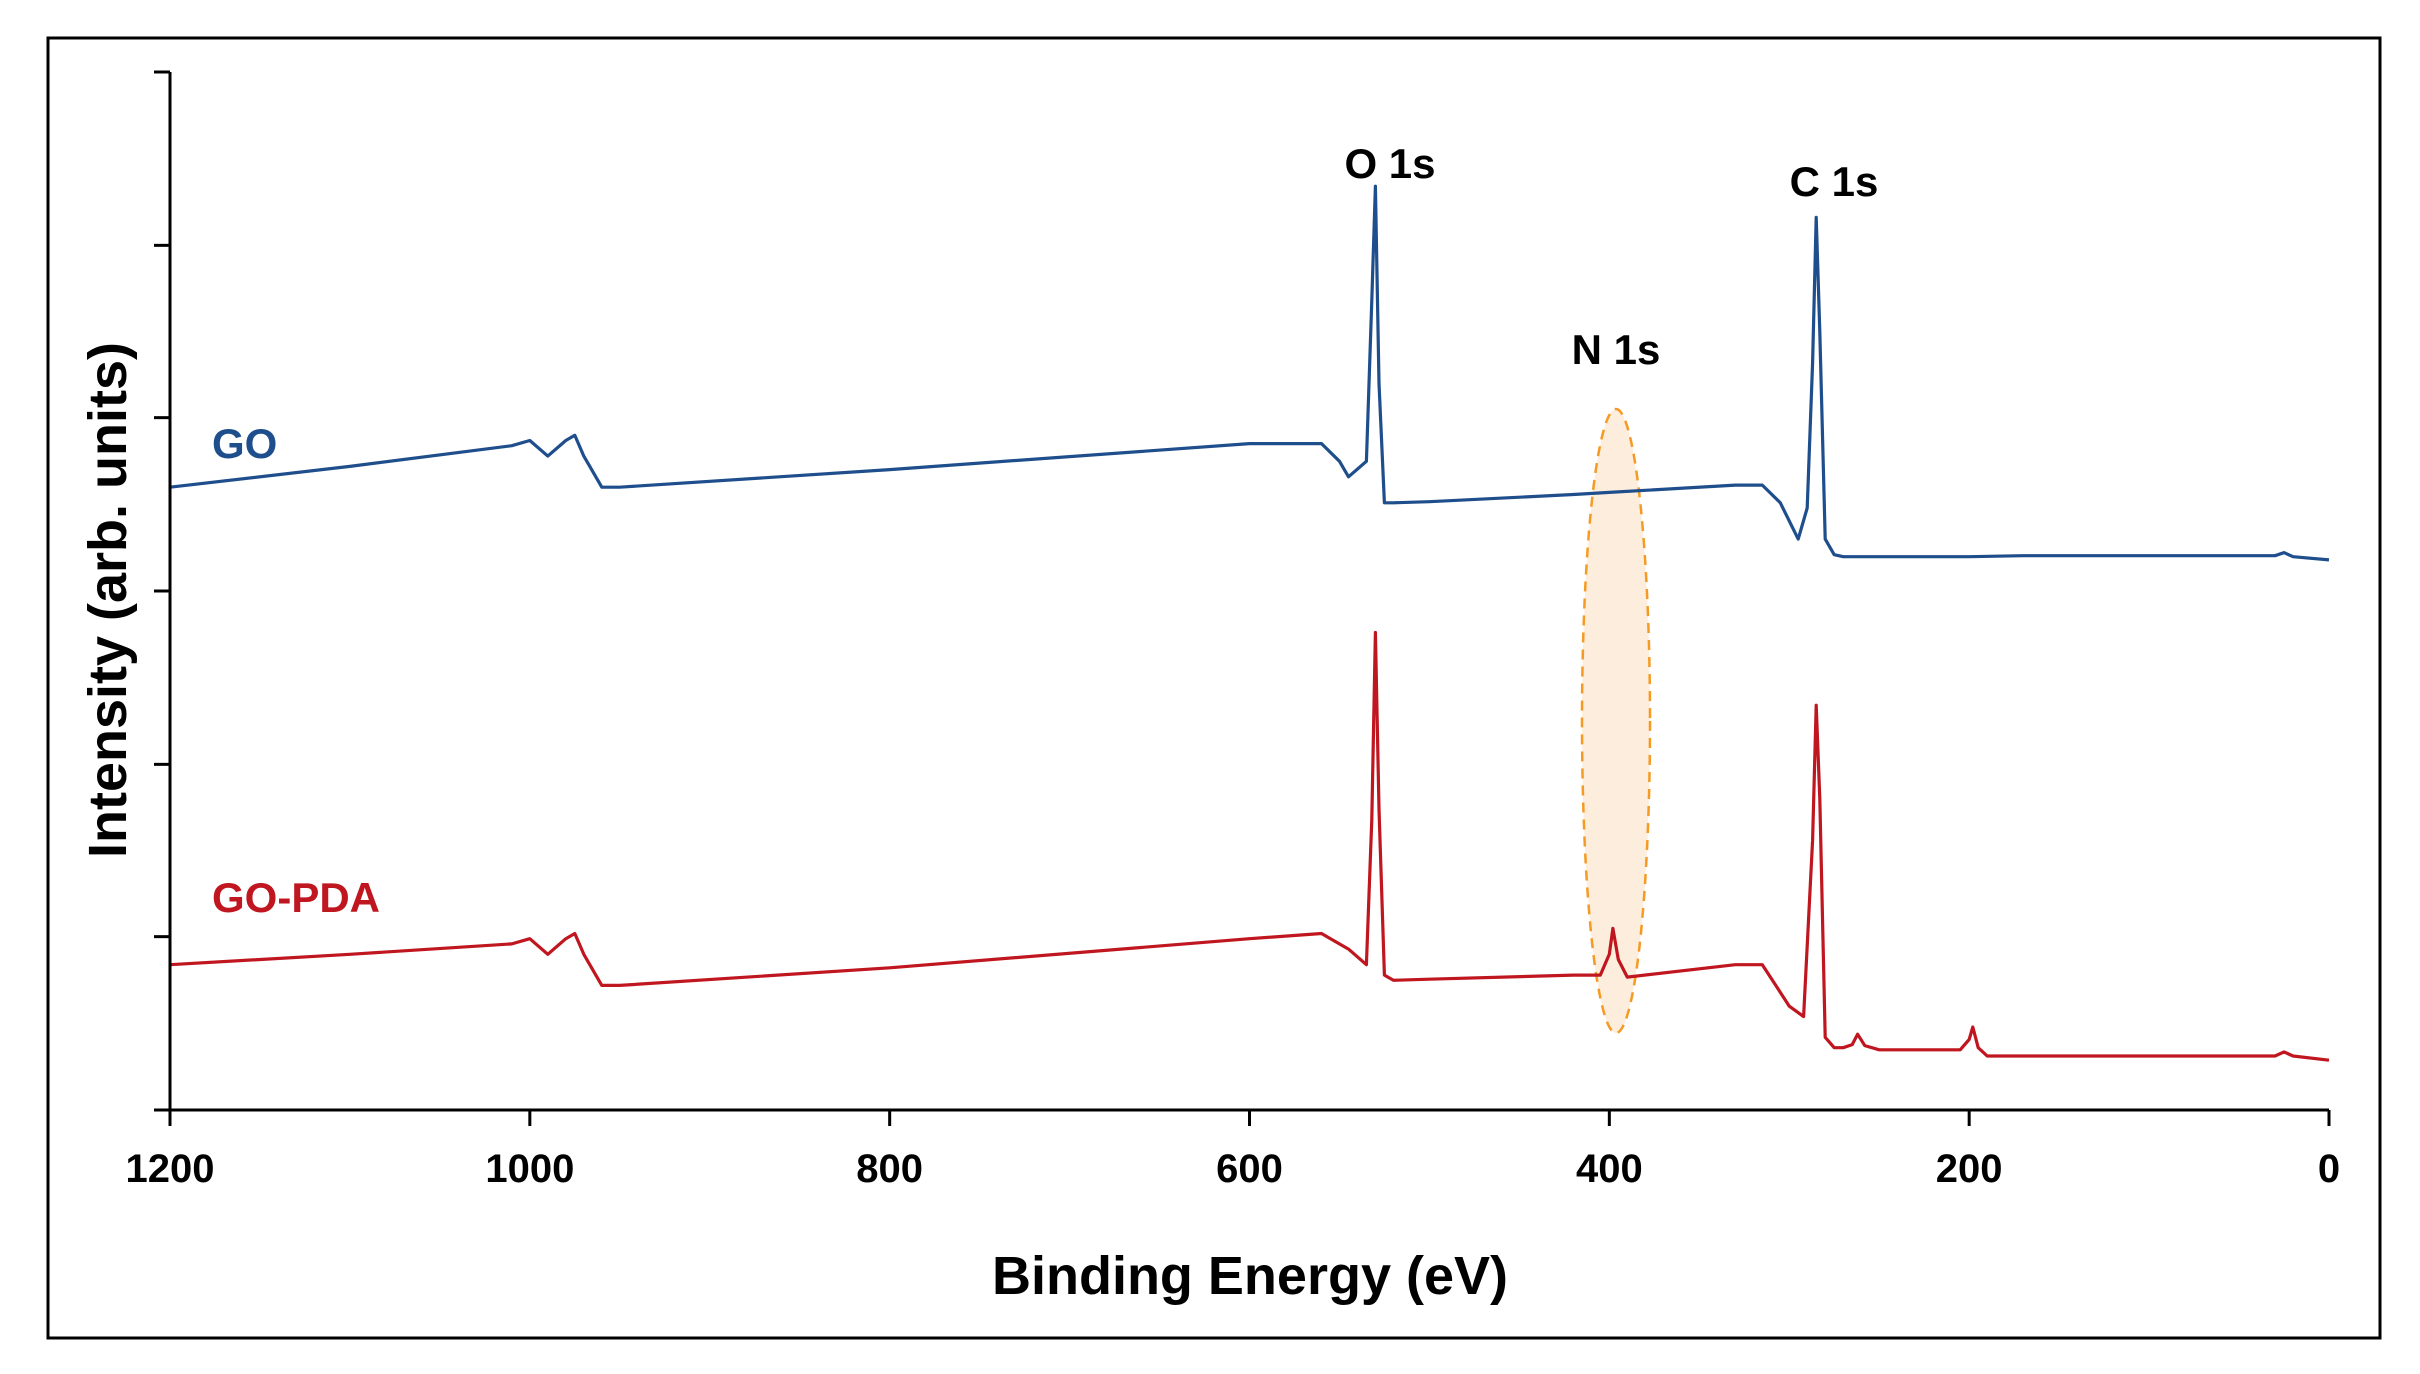  What do you see at coordinates (1834, 181) in the screenshot?
I see `peak-label-c1s: C 1s` at bounding box center [1834, 181].